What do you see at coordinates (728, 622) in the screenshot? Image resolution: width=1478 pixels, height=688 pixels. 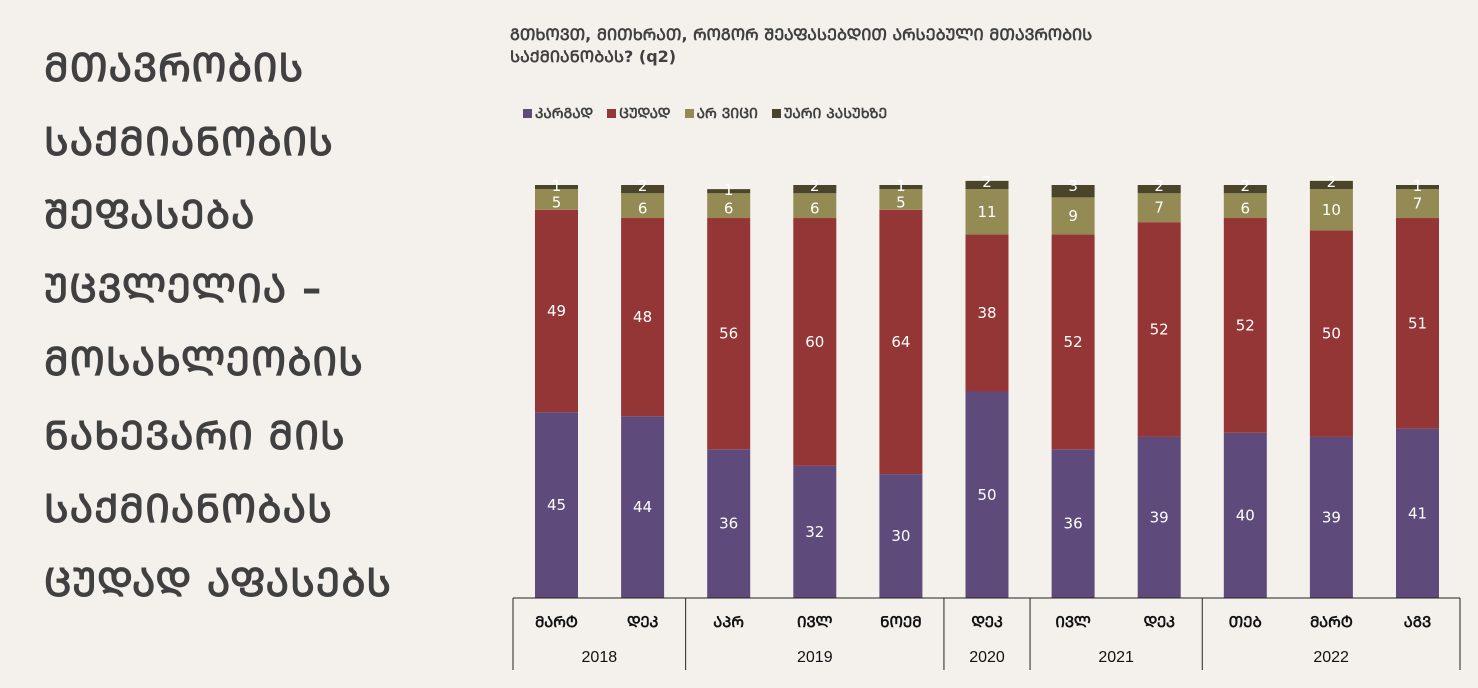 I see `x-tick-label-month: ᲐᲞᲠ` at bounding box center [728, 622].